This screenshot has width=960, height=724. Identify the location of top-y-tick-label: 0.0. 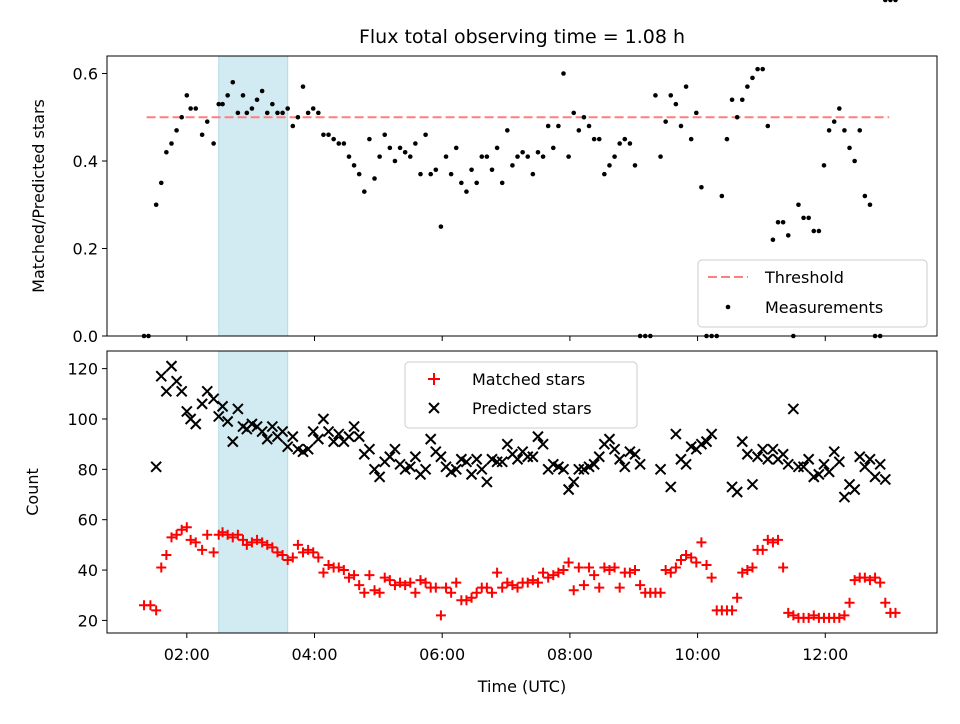
(85, 336).